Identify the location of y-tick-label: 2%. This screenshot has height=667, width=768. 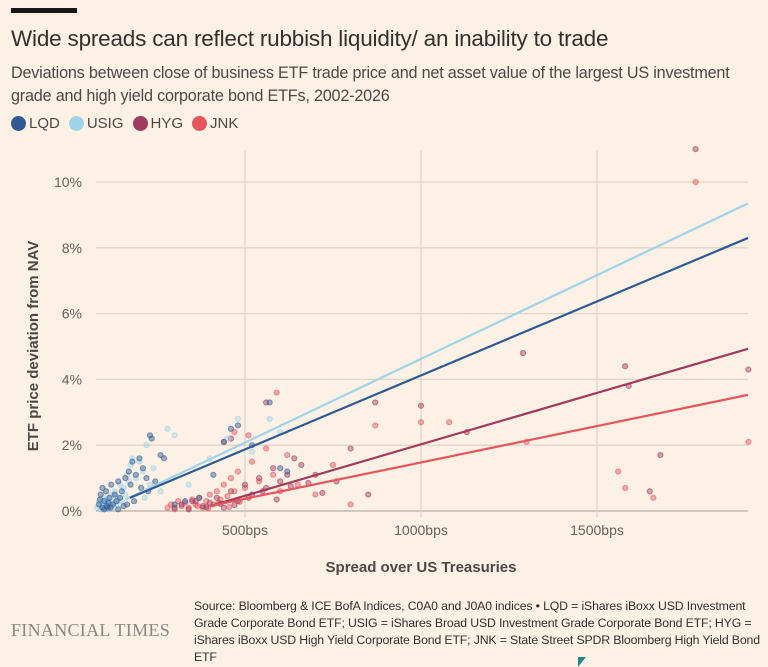
(72, 445).